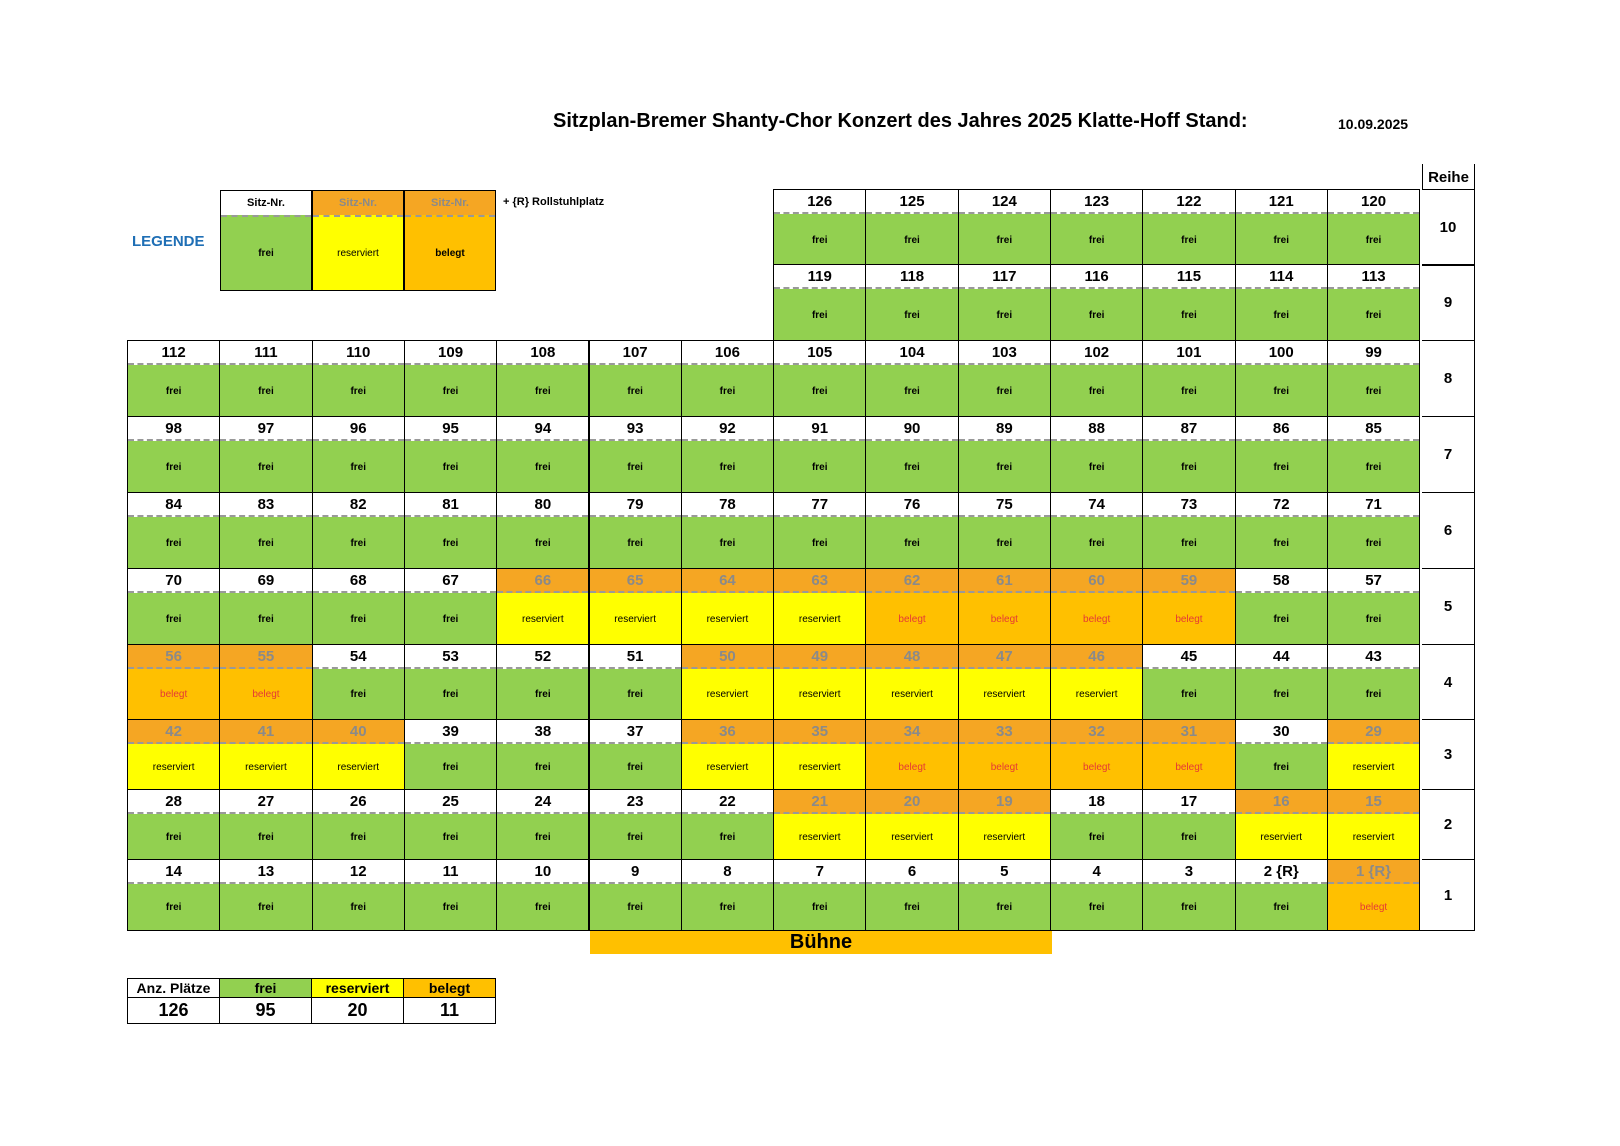 This screenshot has height=1146, width=1620. I want to click on seat-69: 69 frei, so click(266, 606).